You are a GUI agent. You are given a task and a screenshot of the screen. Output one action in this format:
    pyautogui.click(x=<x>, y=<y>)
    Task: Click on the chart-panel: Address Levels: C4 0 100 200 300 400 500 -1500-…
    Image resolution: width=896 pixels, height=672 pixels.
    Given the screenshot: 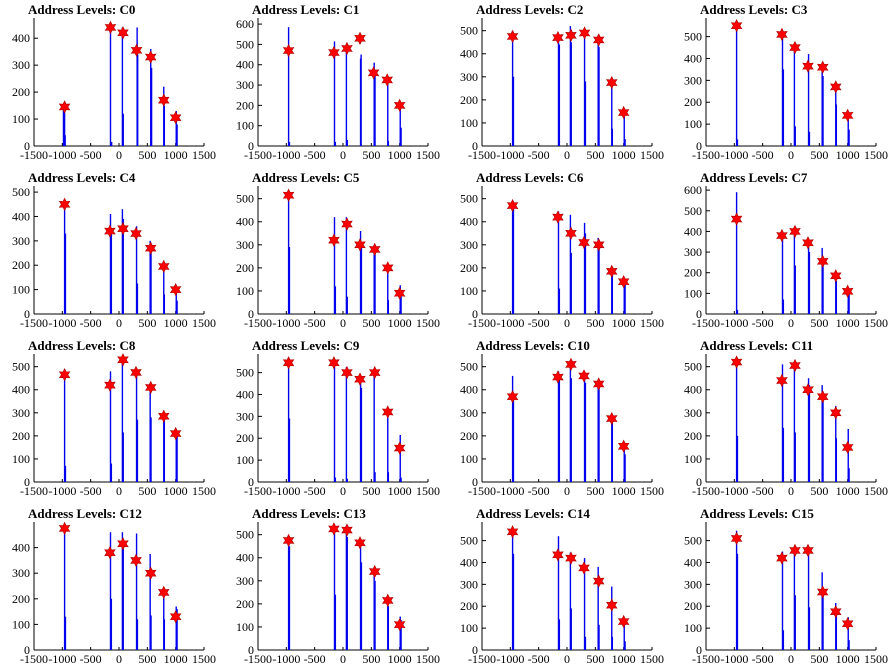 What is the action you would take?
    pyautogui.click(x=112, y=252)
    